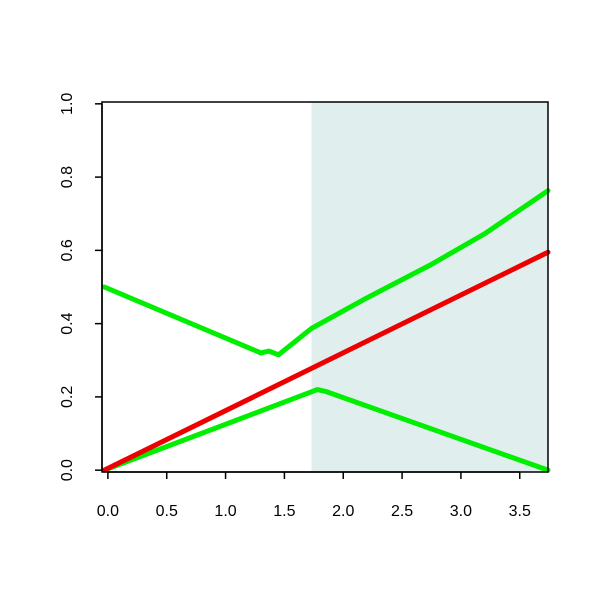  I want to click on y-tick-label: 0.2, so click(67, 397).